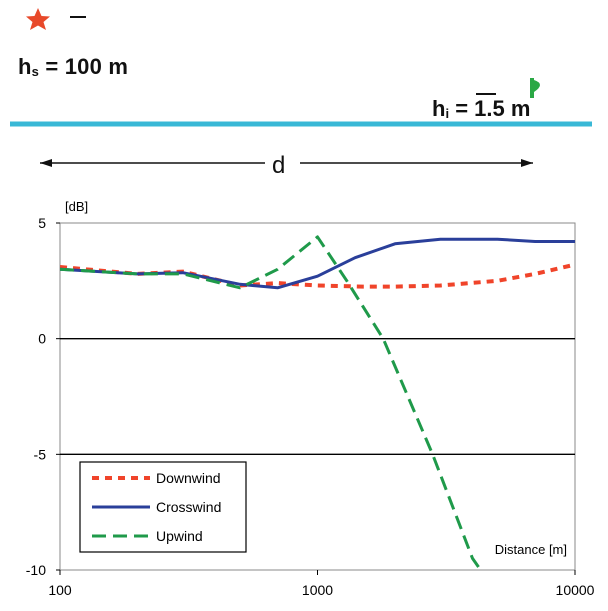  I want to click on series-line-crosswind, so click(317, 263).